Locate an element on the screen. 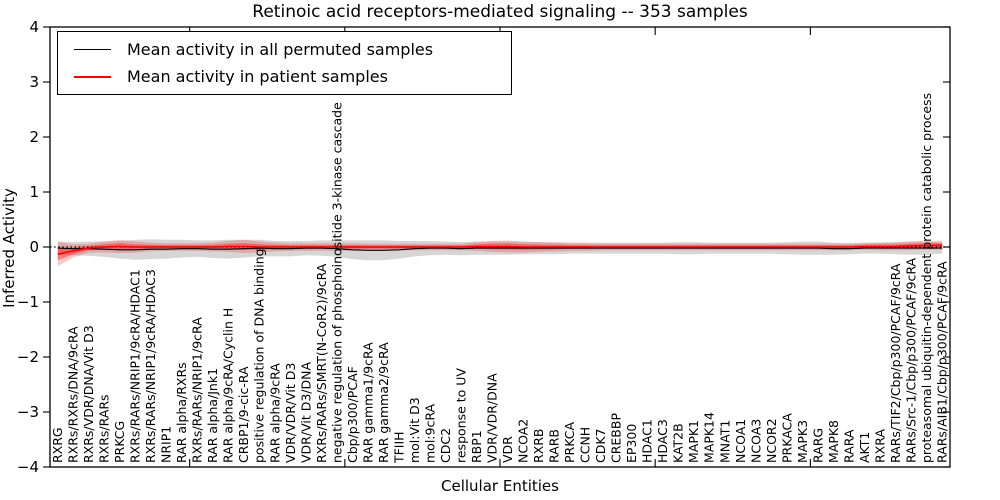 The image size is (1000, 500). x-tick-label: RAR alpha/9cRA/Cyclin H is located at coordinates (228, 385).